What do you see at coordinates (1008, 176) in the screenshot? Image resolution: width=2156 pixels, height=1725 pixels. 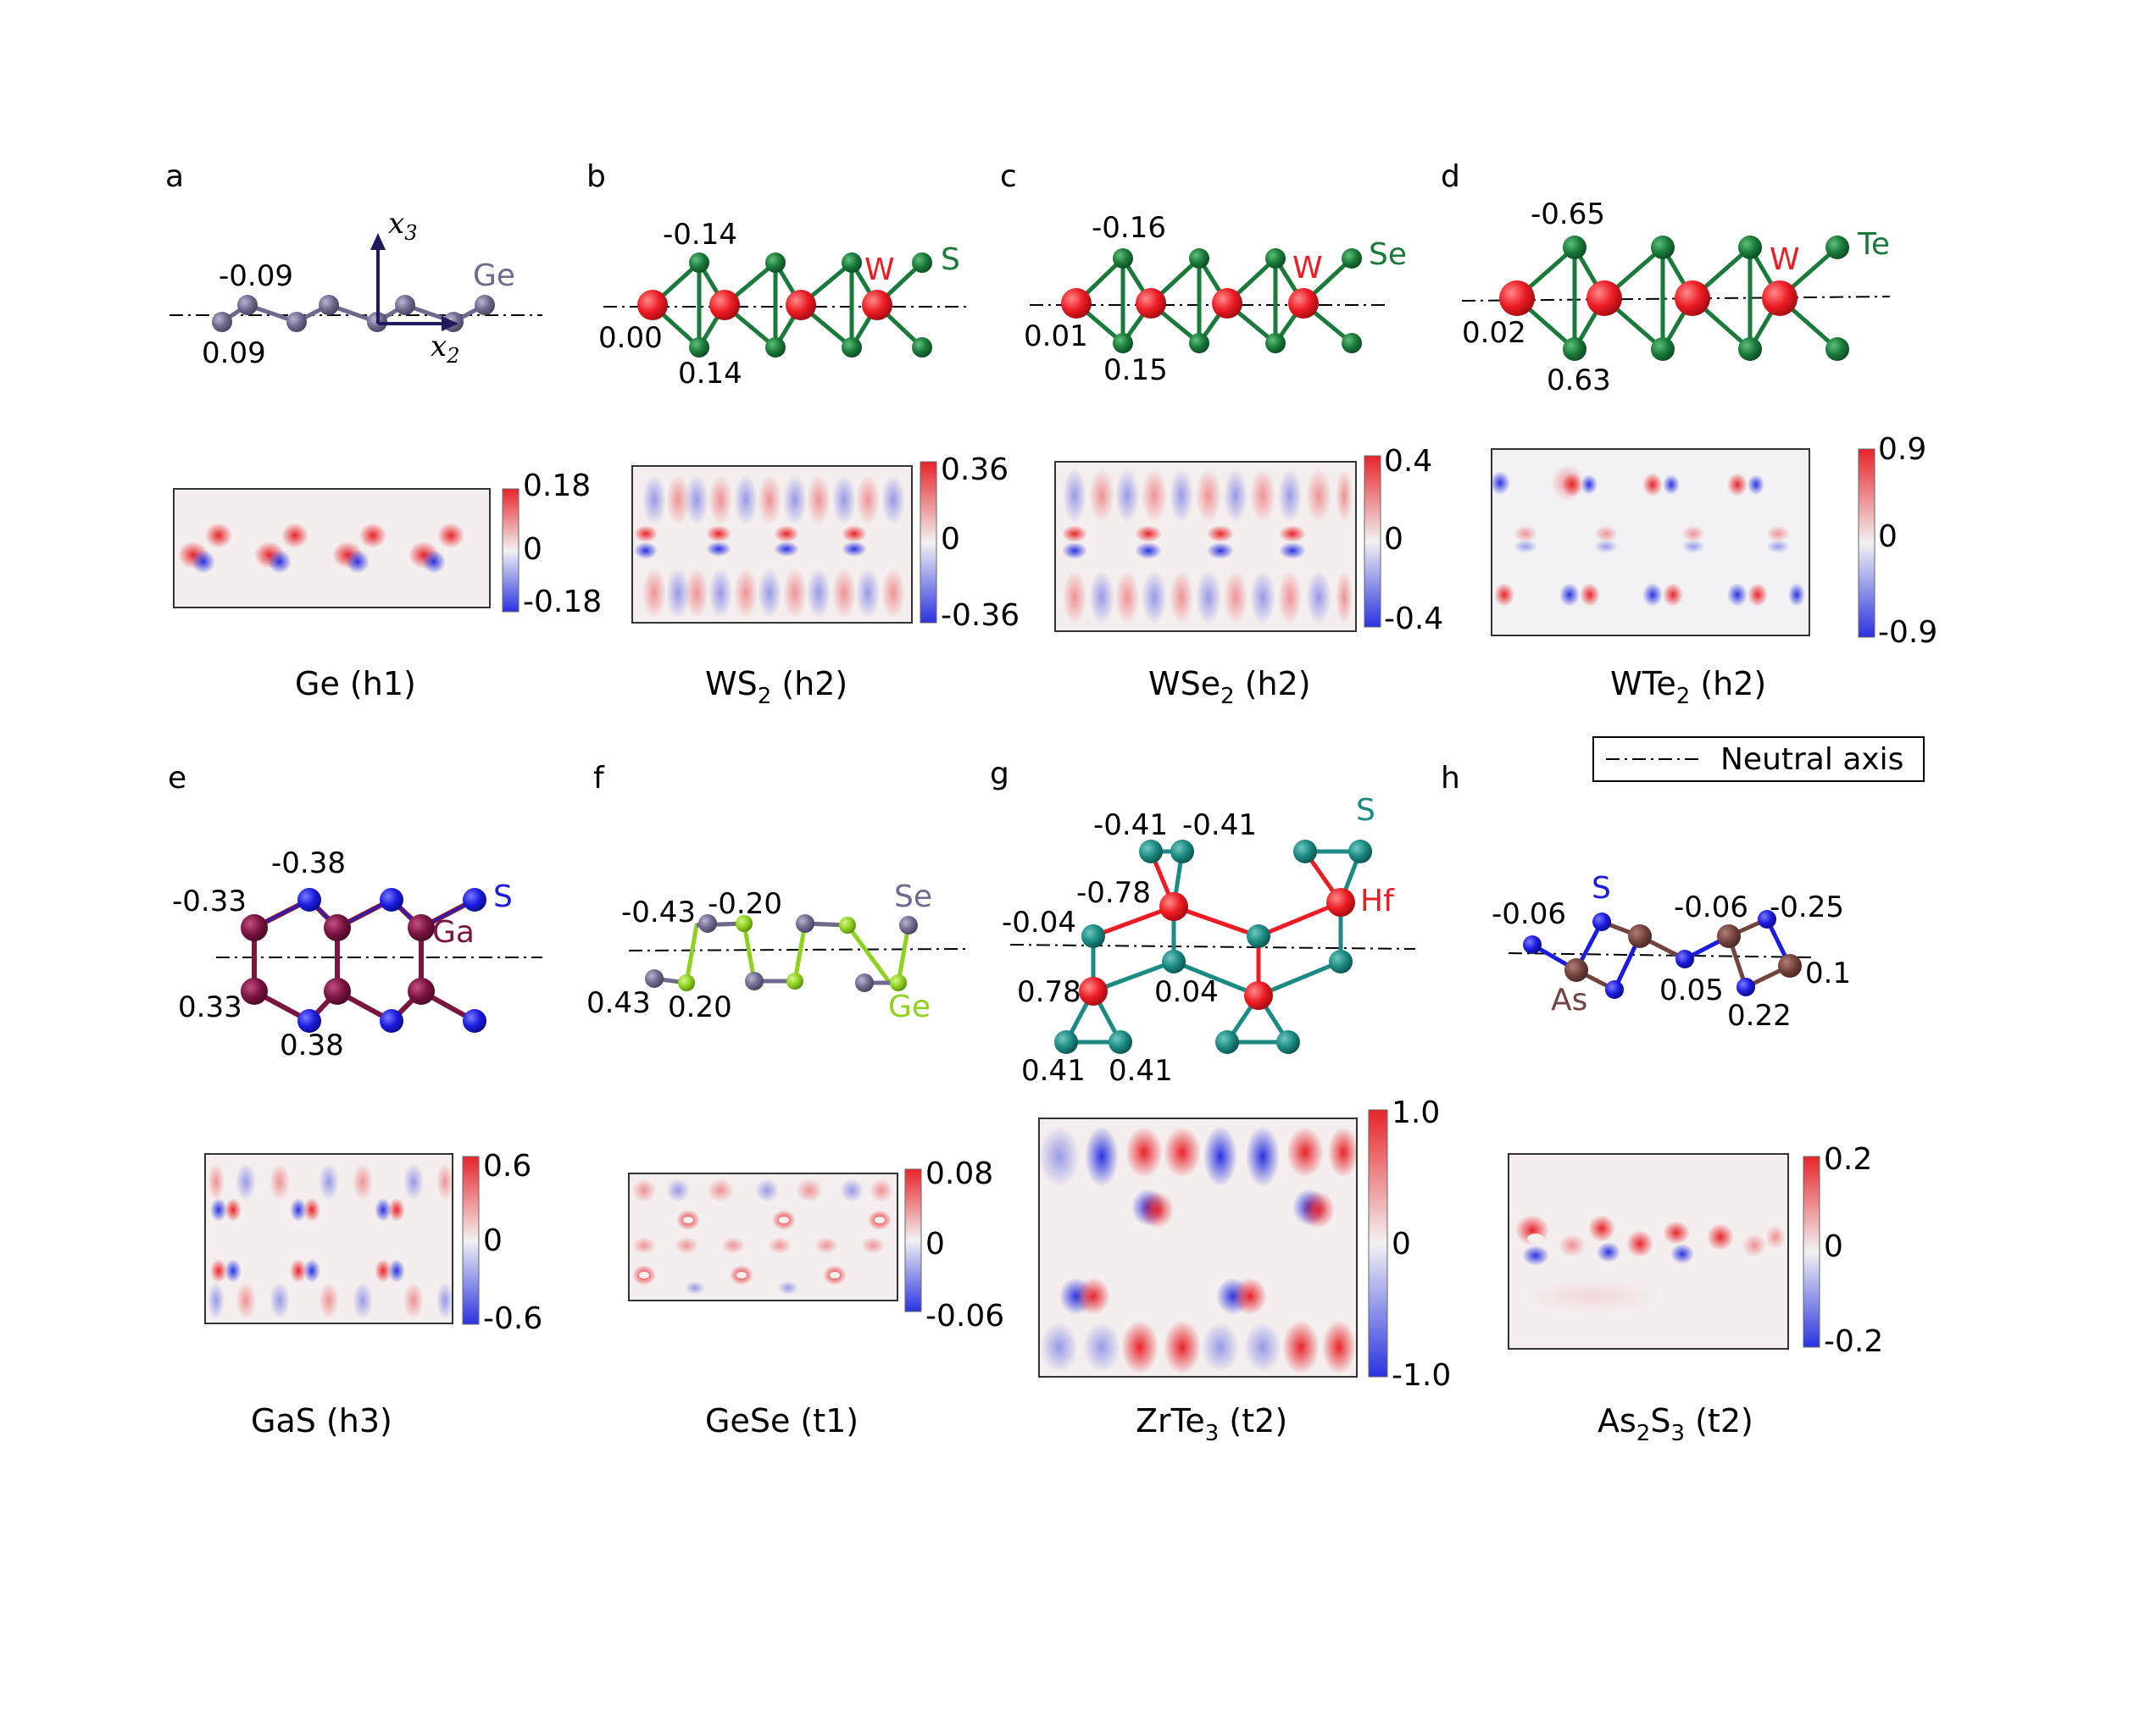 I see `panel-letter: c` at bounding box center [1008, 176].